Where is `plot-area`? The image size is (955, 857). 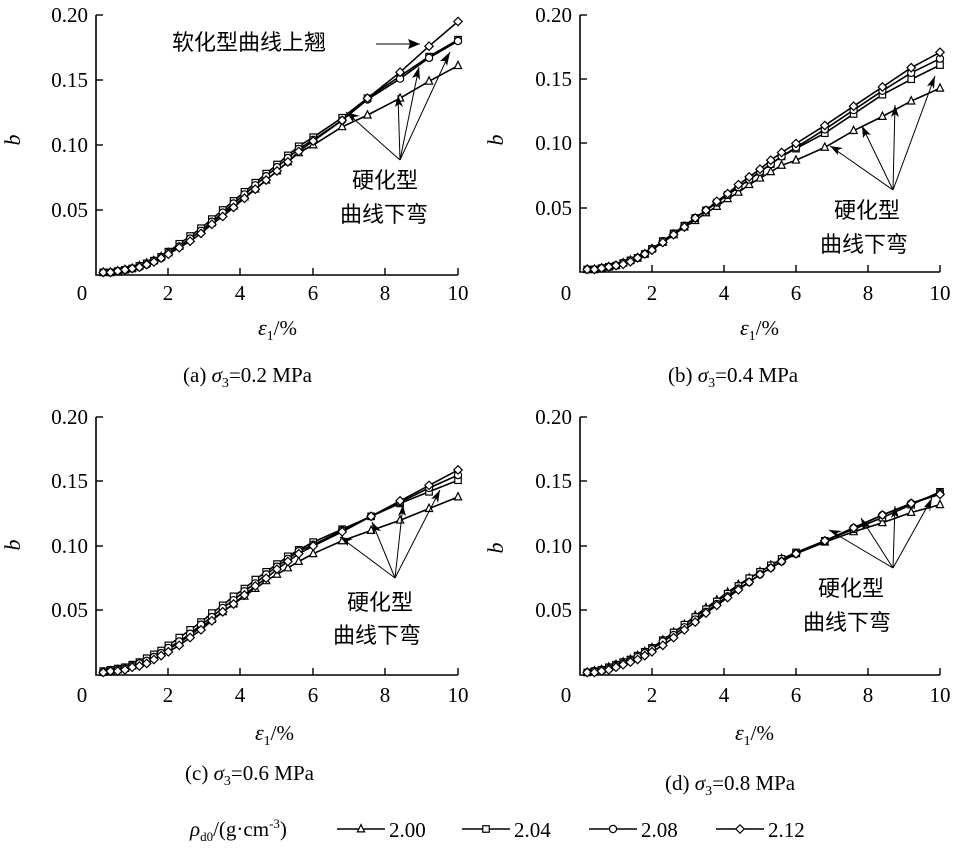 plot-area is located at coordinates (281, 571).